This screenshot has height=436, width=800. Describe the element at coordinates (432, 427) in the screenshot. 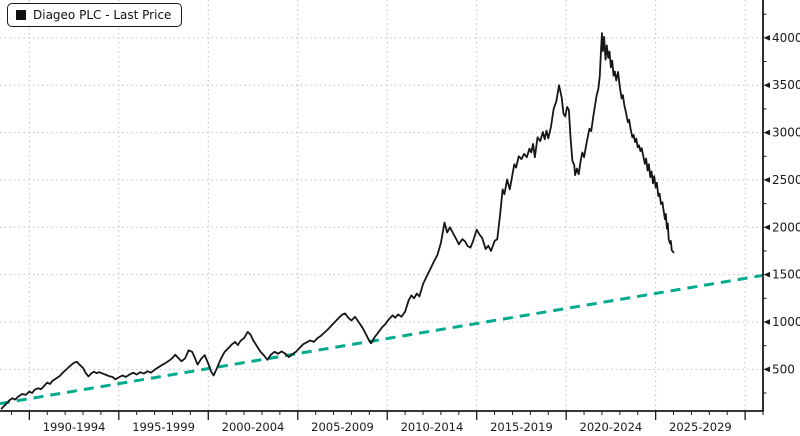

I see `x-band-label: 2010-2014` at that location.